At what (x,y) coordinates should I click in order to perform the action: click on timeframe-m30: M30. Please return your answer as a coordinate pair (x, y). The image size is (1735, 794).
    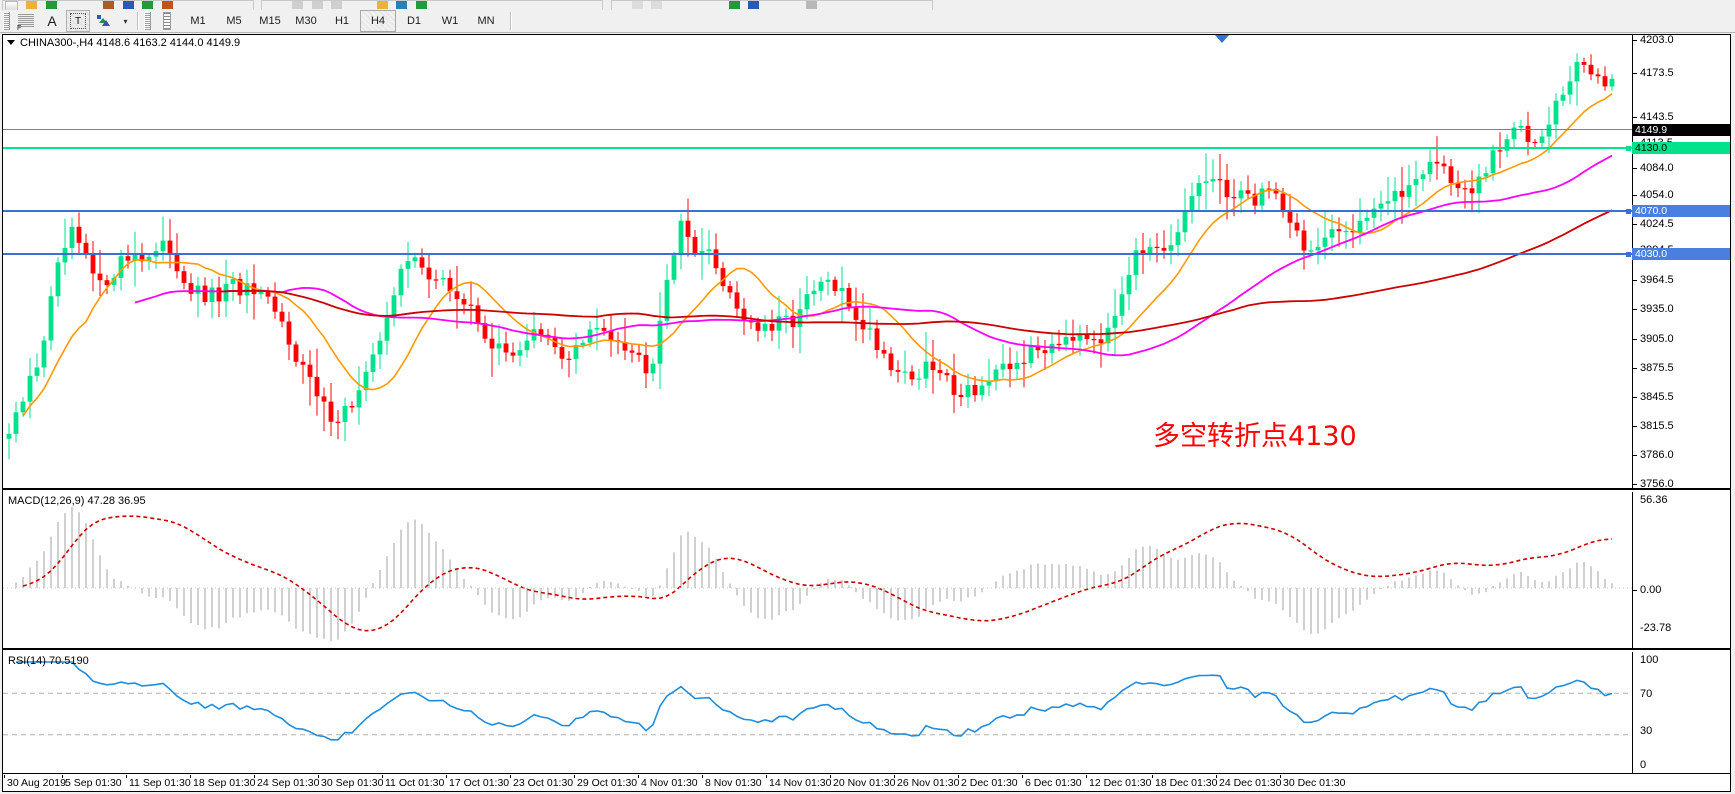
    Looking at the image, I should click on (306, 21).